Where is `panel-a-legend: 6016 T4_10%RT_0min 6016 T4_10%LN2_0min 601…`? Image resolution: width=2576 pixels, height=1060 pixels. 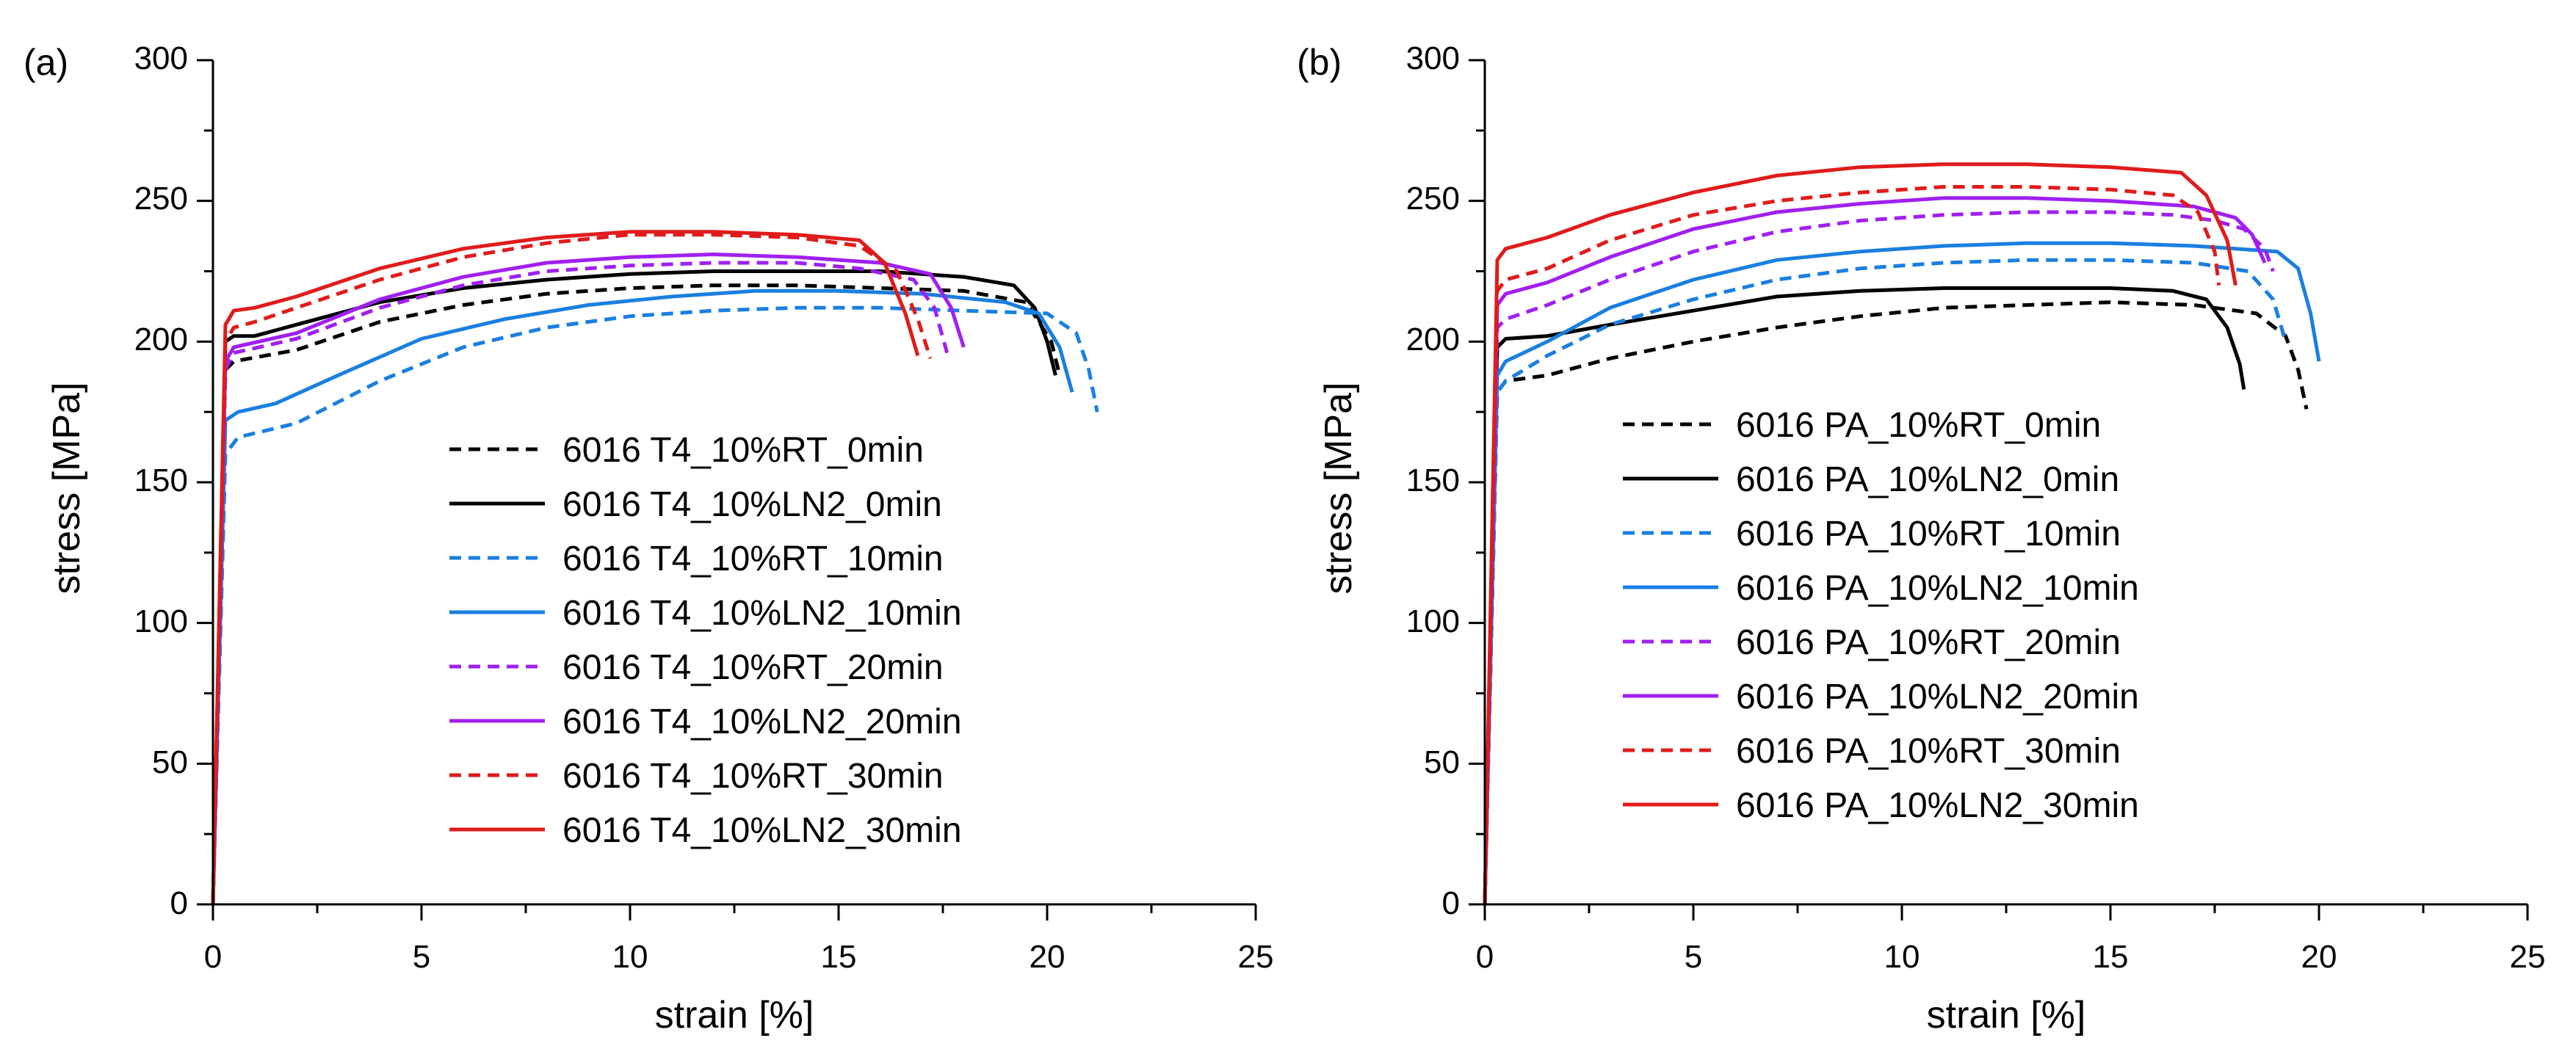
panel-a-legend: 6016 T4_10%RT_0min 6016 T4_10%LN2_0min 601… is located at coordinates (705, 640).